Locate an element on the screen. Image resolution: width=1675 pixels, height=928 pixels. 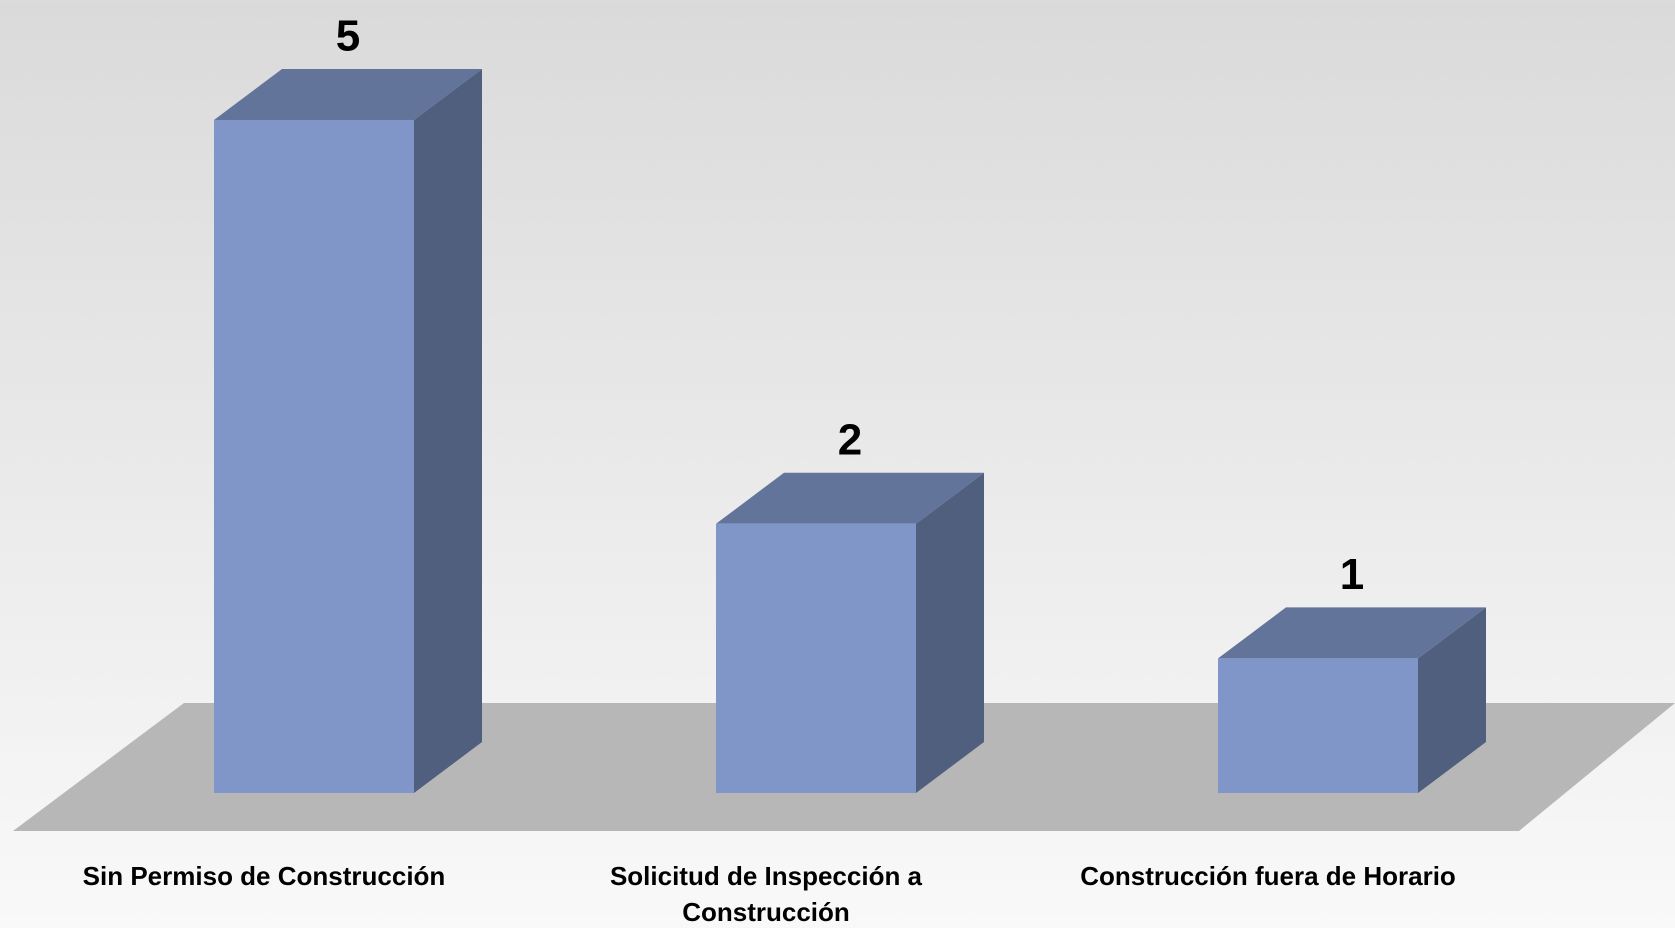
value-label: 5 is located at coordinates (348, 36).